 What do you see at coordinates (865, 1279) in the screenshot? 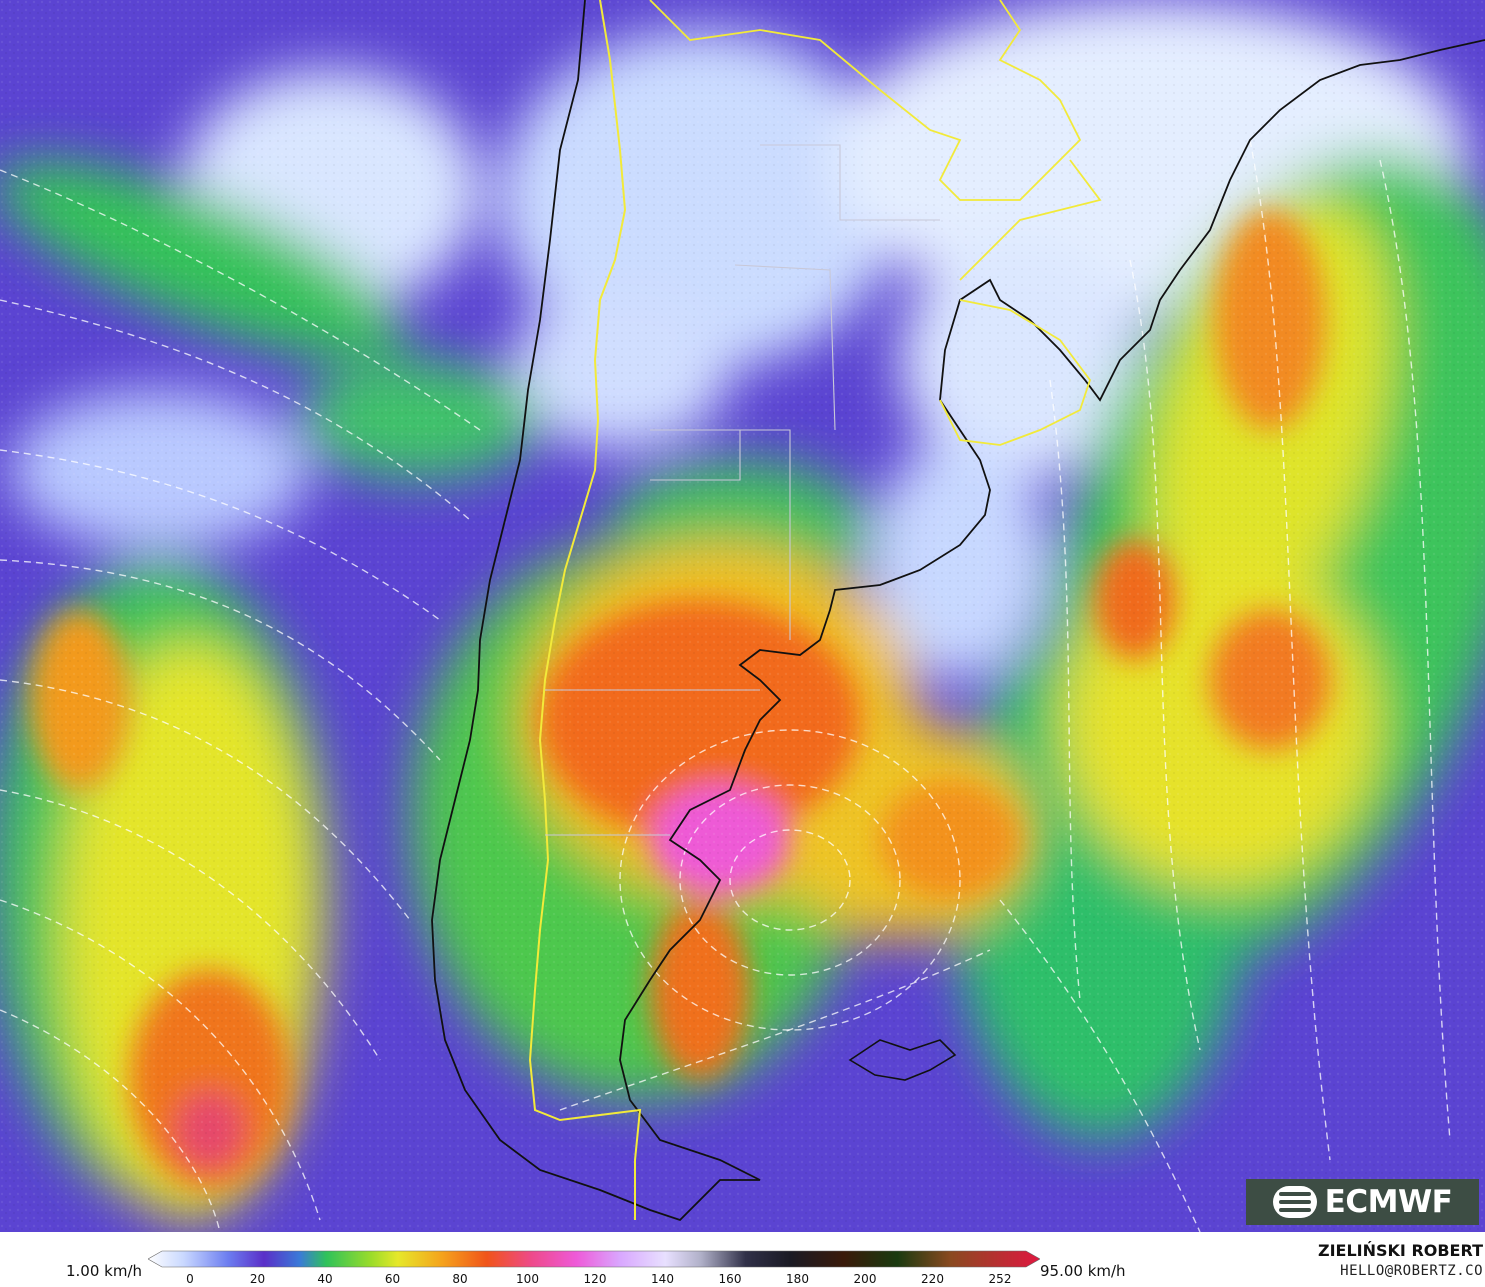
I see `legend-tick-200: 200` at bounding box center [865, 1279].